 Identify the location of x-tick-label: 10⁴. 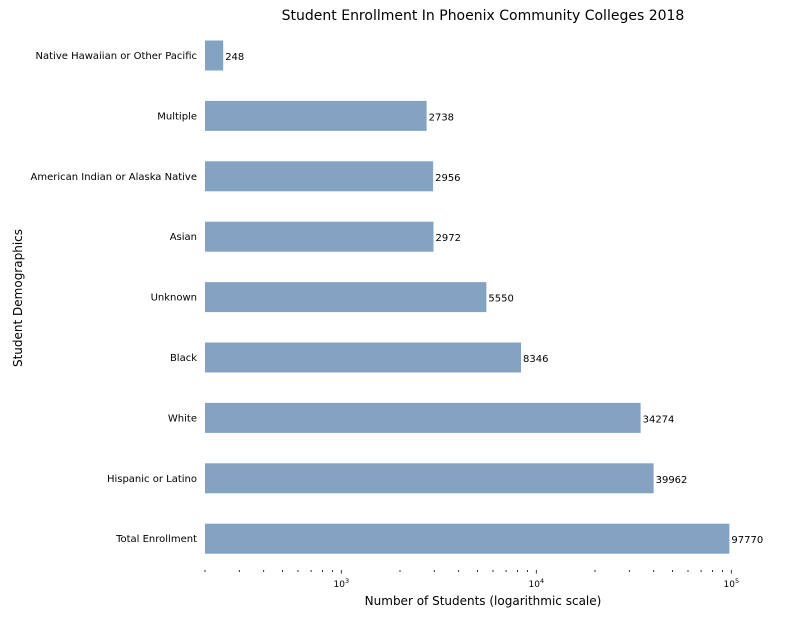
(537, 583).